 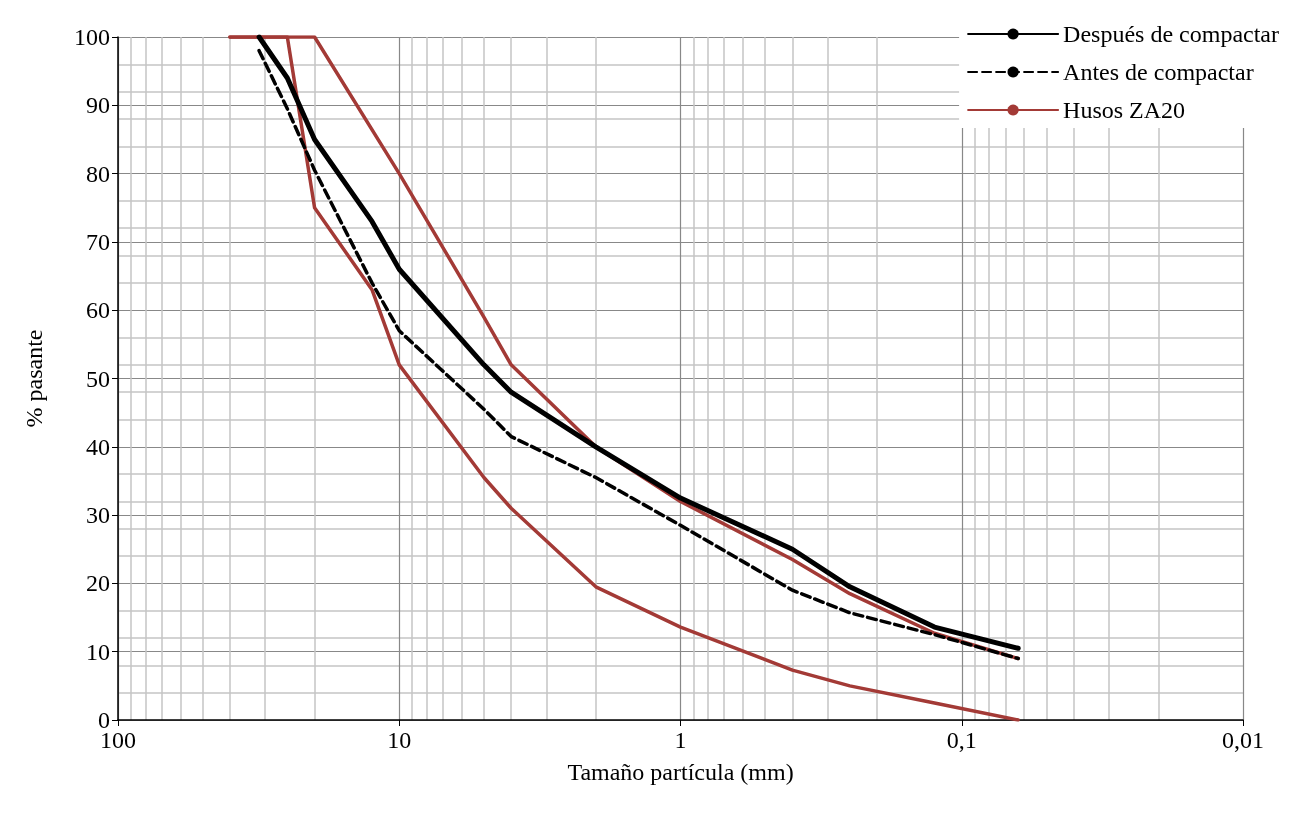 I want to click on y-tick-label: 10, so click(x=98, y=651).